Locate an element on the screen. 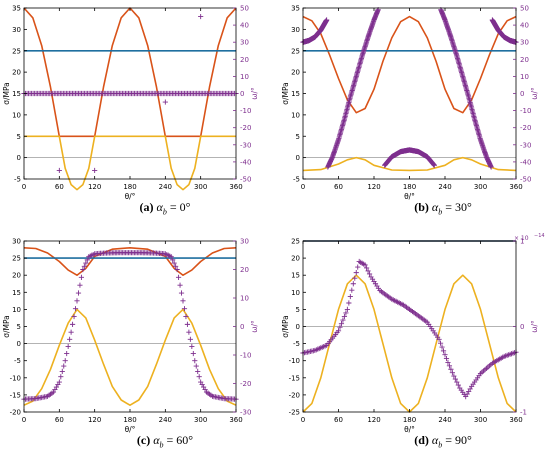 This screenshot has height=454, width=550. caption-b-sub: b is located at coordinates (440, 212).